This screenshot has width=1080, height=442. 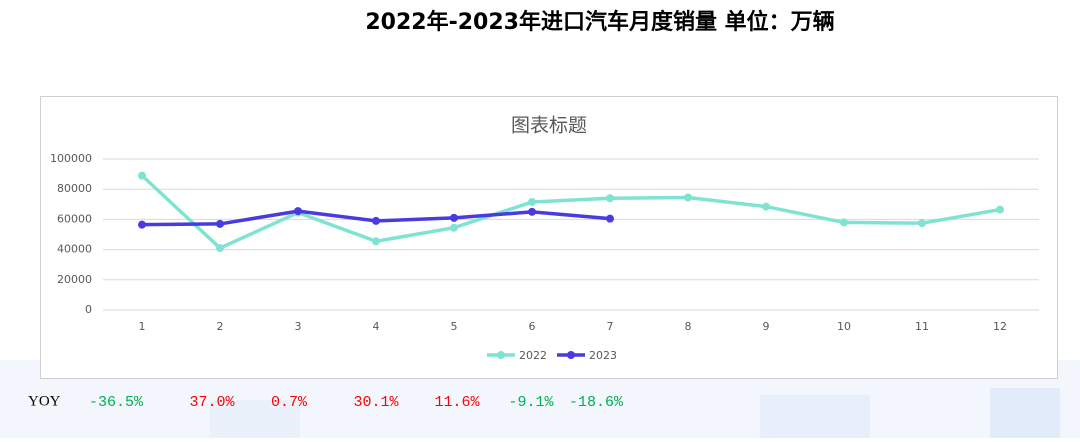 I want to click on yoy-value: -9.1%, so click(x=531, y=402).